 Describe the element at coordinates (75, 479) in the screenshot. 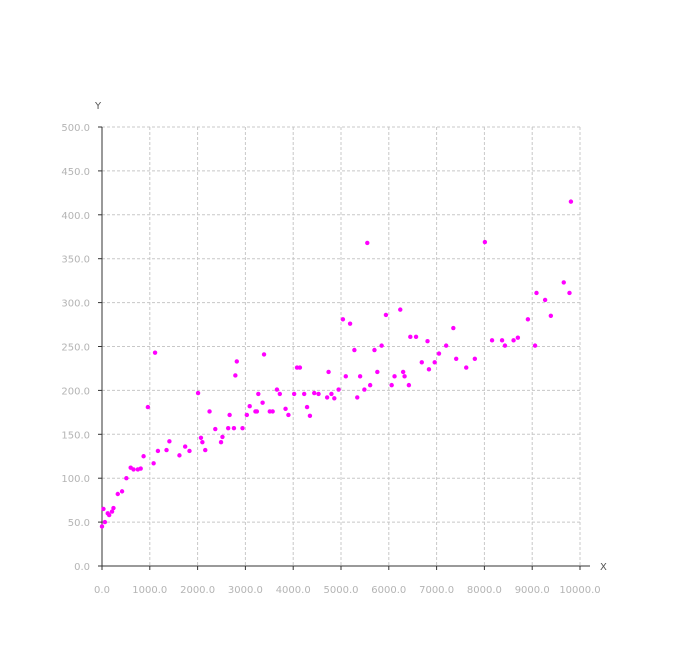

I see `y-tick-label: 100.0` at that location.